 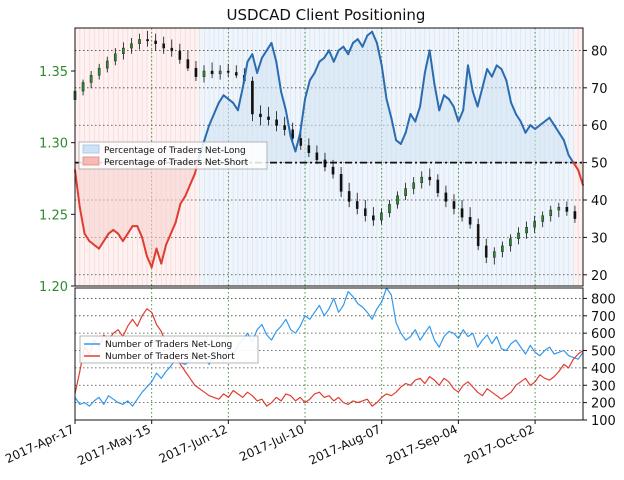 What do you see at coordinates (193, 444) in the screenshot?
I see `date-tick-label: 2017-Jun-12` at bounding box center [193, 444].